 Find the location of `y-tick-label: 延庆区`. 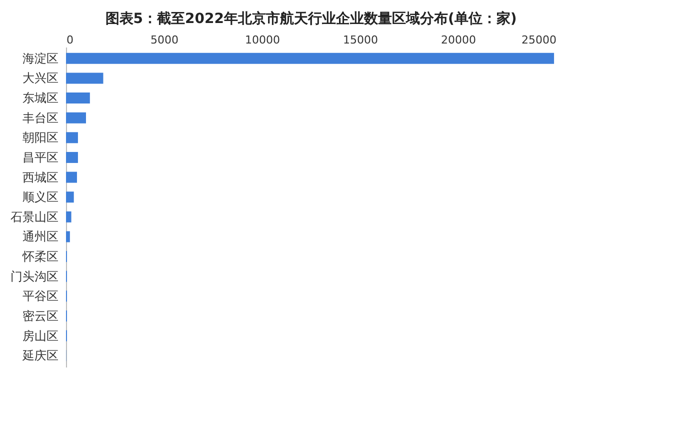

y-tick-label: 延庆区 is located at coordinates (40, 355).